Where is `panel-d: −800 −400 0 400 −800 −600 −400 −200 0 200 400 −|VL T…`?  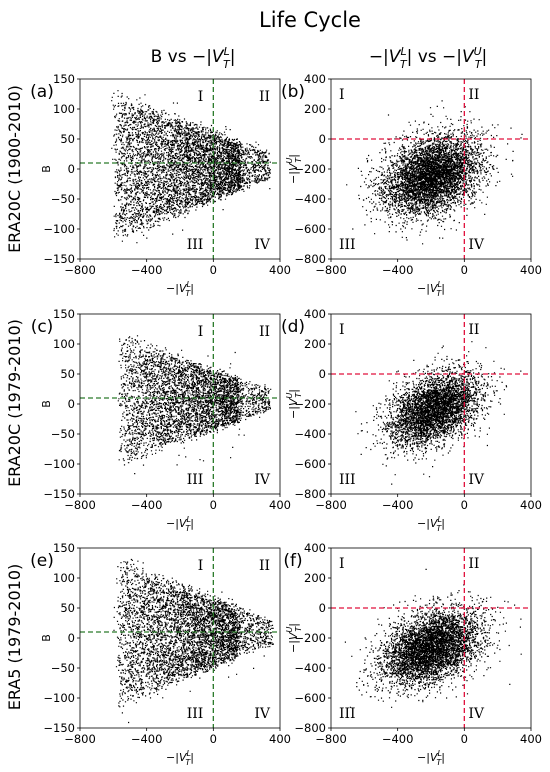
panel-d: −800 −400 0 400 −800 −600 −400 −200 0 200 400 −|VL T… is located at coordinates (411, 420).